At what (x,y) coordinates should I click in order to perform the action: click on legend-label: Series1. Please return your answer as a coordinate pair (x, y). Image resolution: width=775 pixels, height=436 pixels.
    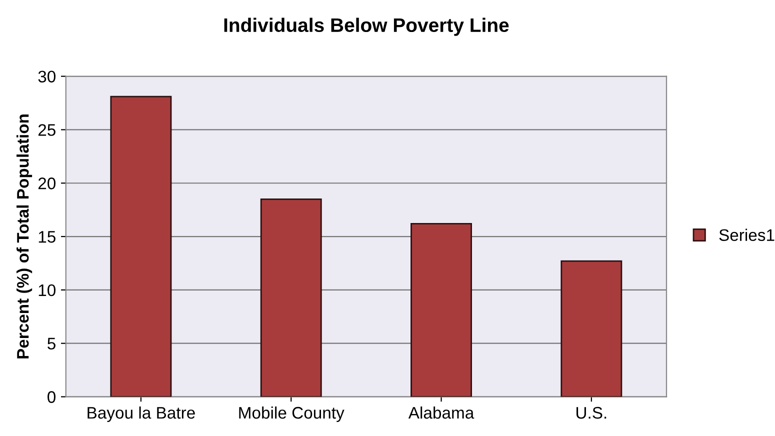
    Looking at the image, I should click on (746, 235).